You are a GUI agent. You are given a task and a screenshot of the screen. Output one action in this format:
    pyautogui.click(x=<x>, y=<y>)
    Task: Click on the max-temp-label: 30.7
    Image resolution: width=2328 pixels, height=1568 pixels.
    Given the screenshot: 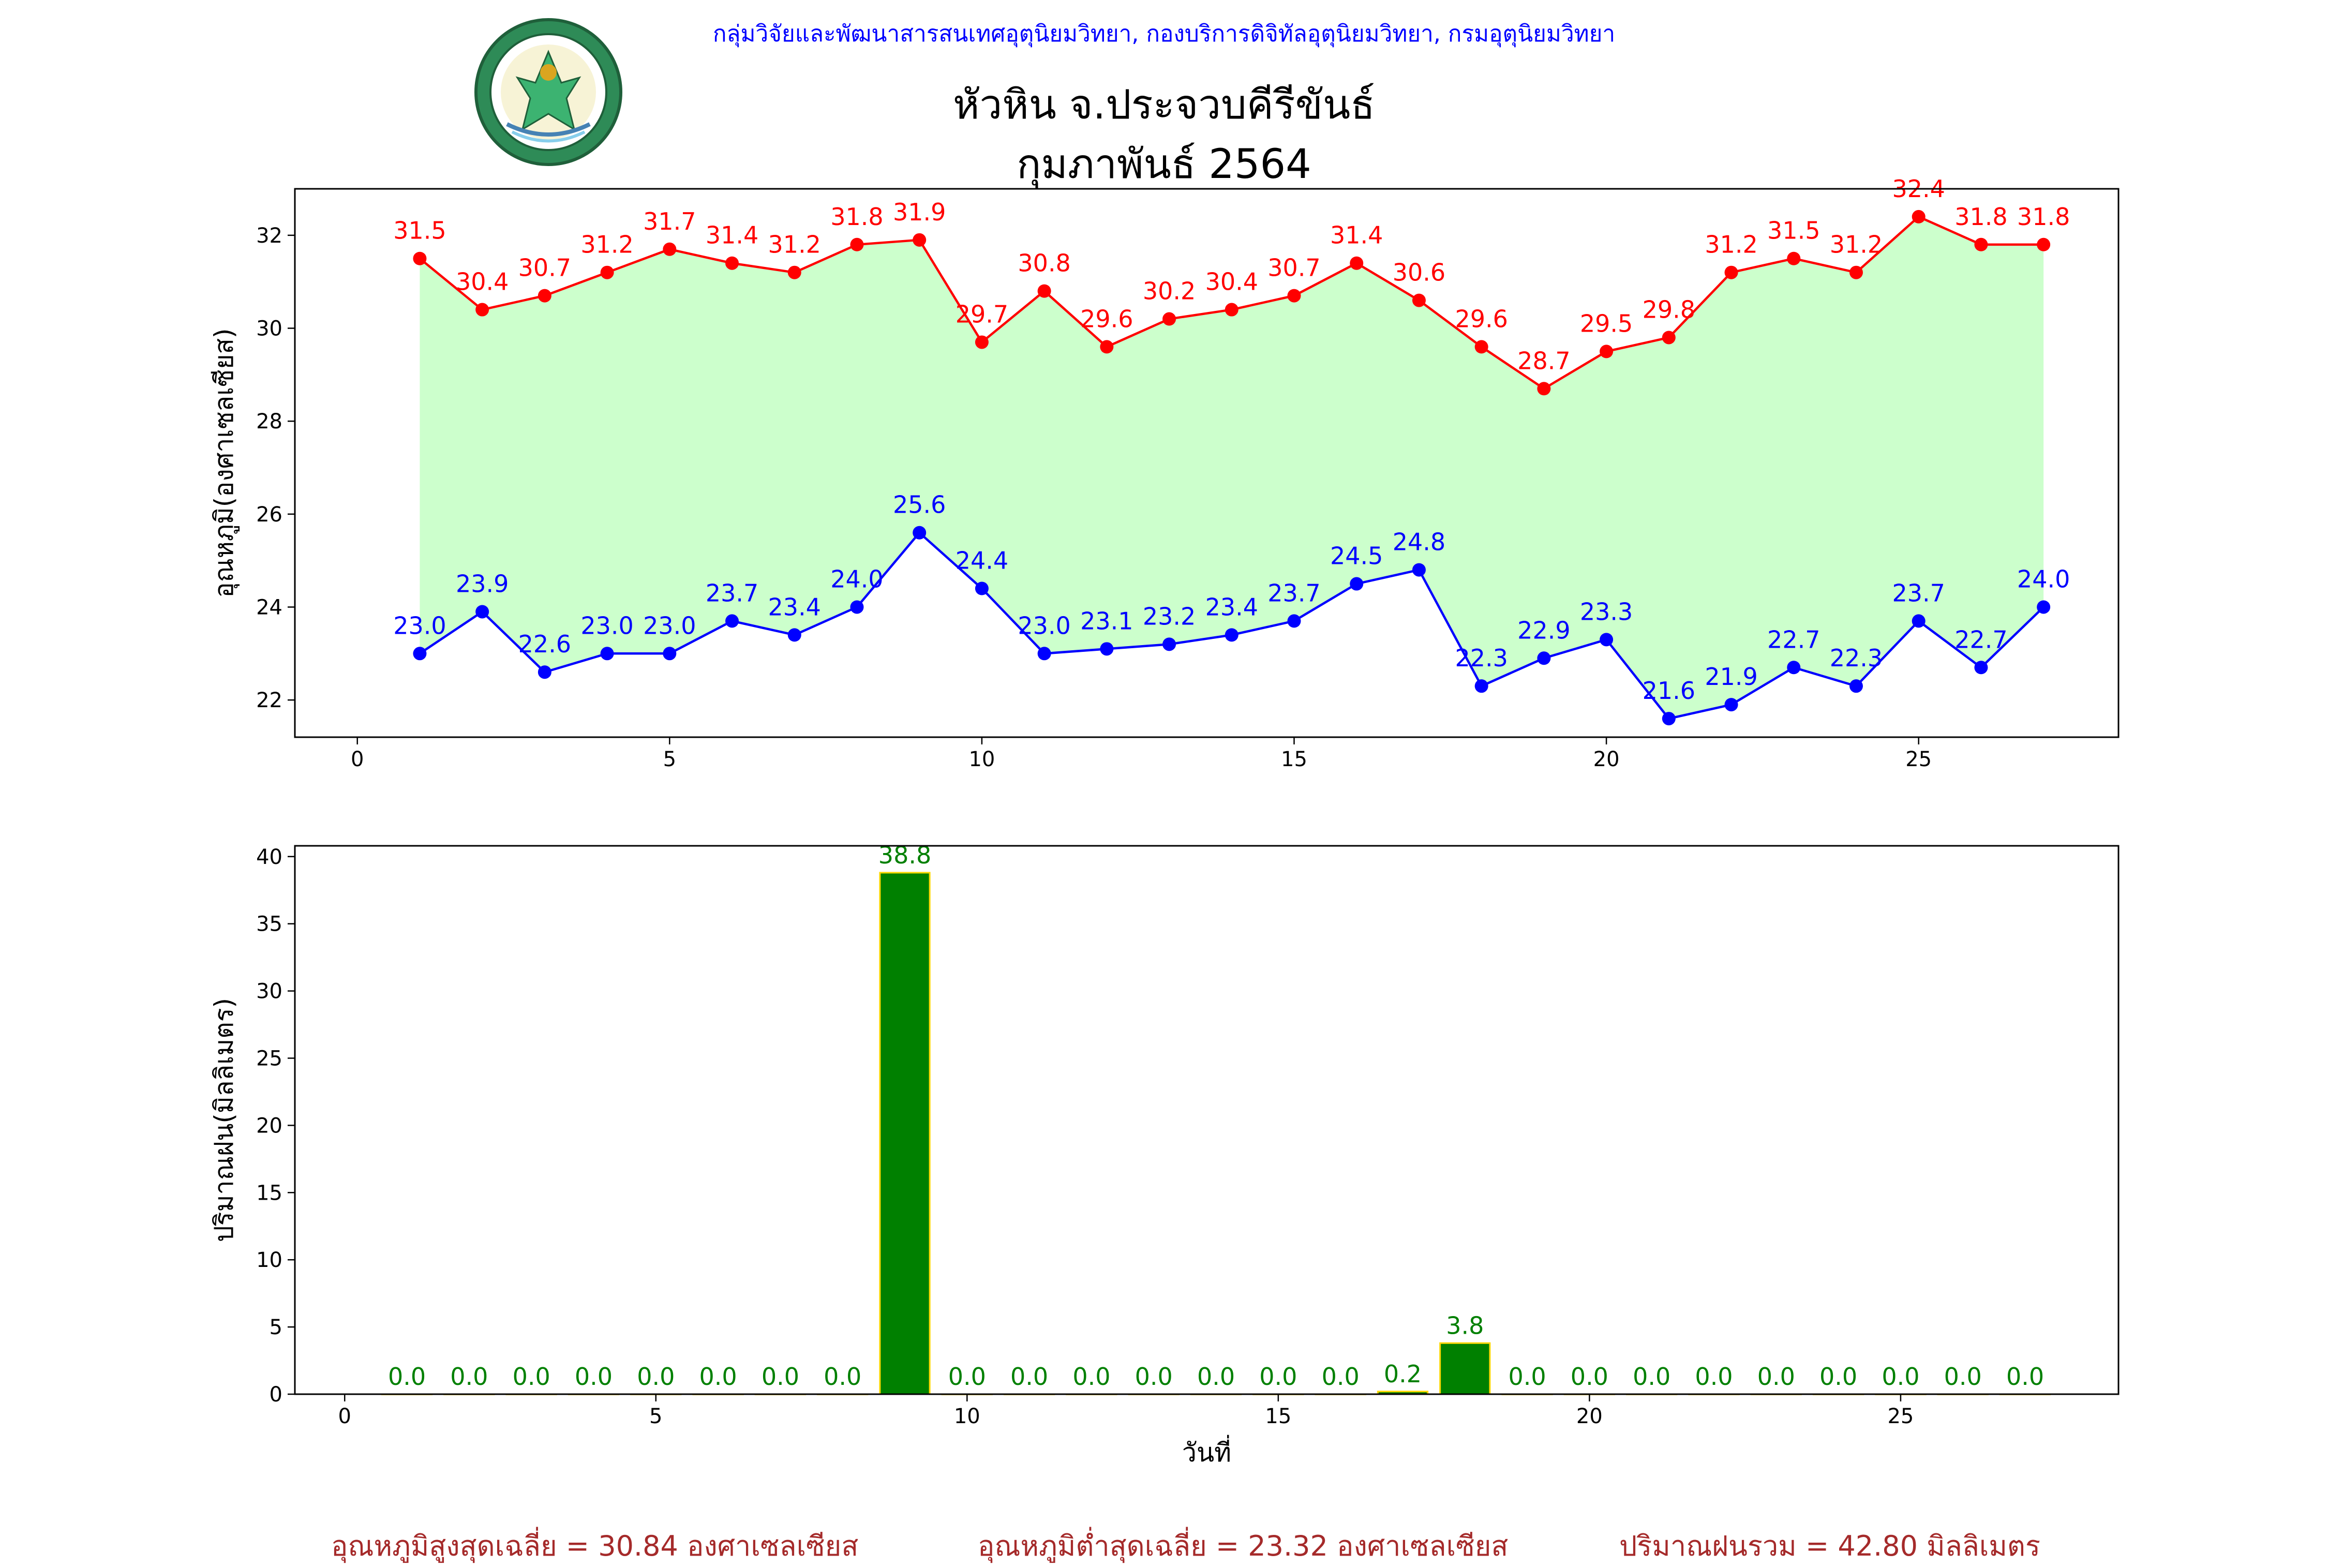 What is the action you would take?
    pyautogui.click(x=1293, y=268)
    